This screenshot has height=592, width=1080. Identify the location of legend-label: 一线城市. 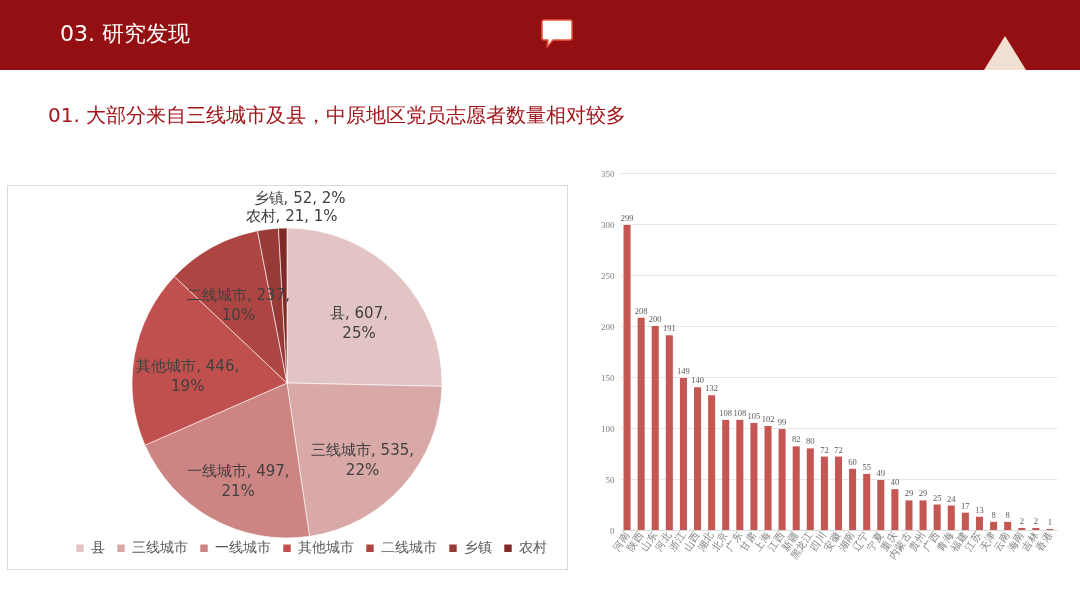
(243, 547).